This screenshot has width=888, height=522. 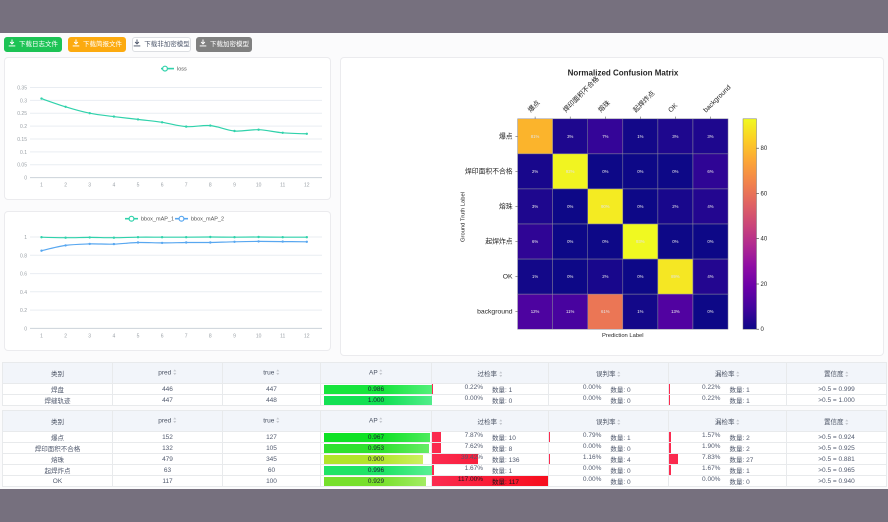 What do you see at coordinates (605, 206) in the screenshot?
I see `svg-text: 90%` at bounding box center [605, 206].